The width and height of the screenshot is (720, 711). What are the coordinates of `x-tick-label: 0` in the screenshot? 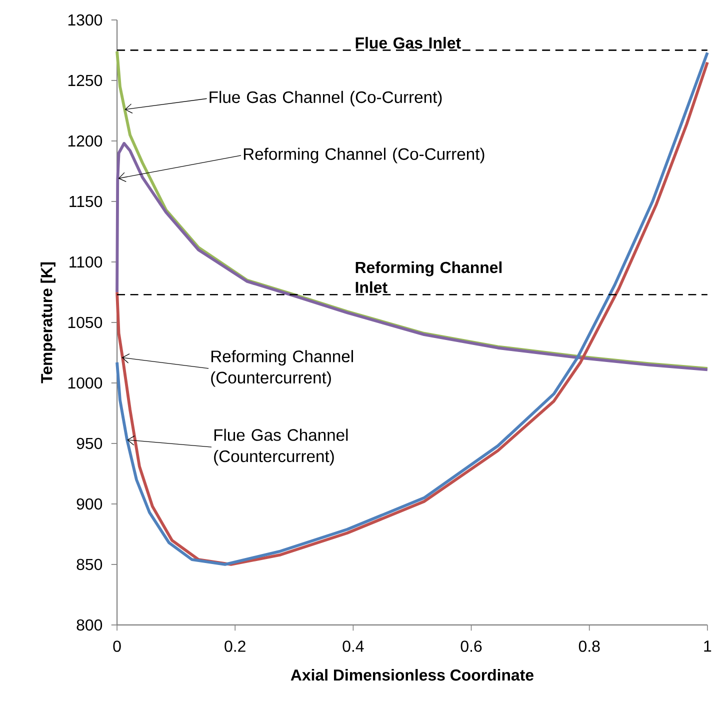 It's located at (117, 646).